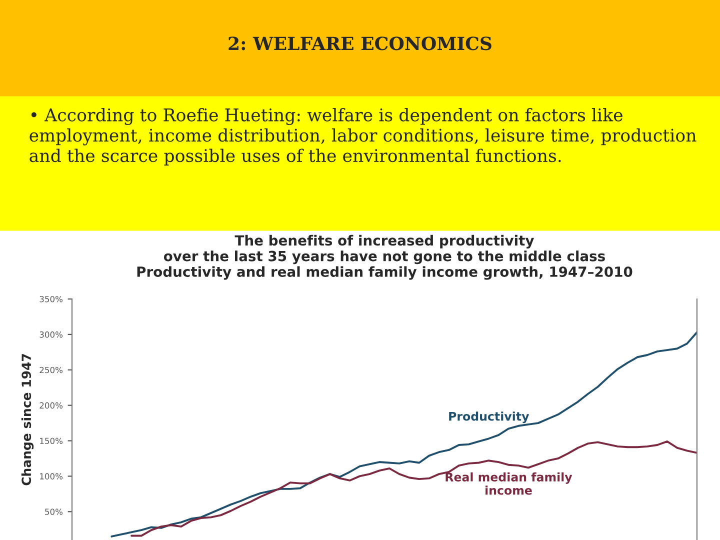  Describe the element at coordinates (509, 483) in the screenshot. I see `series-label: Real median family income` at that location.